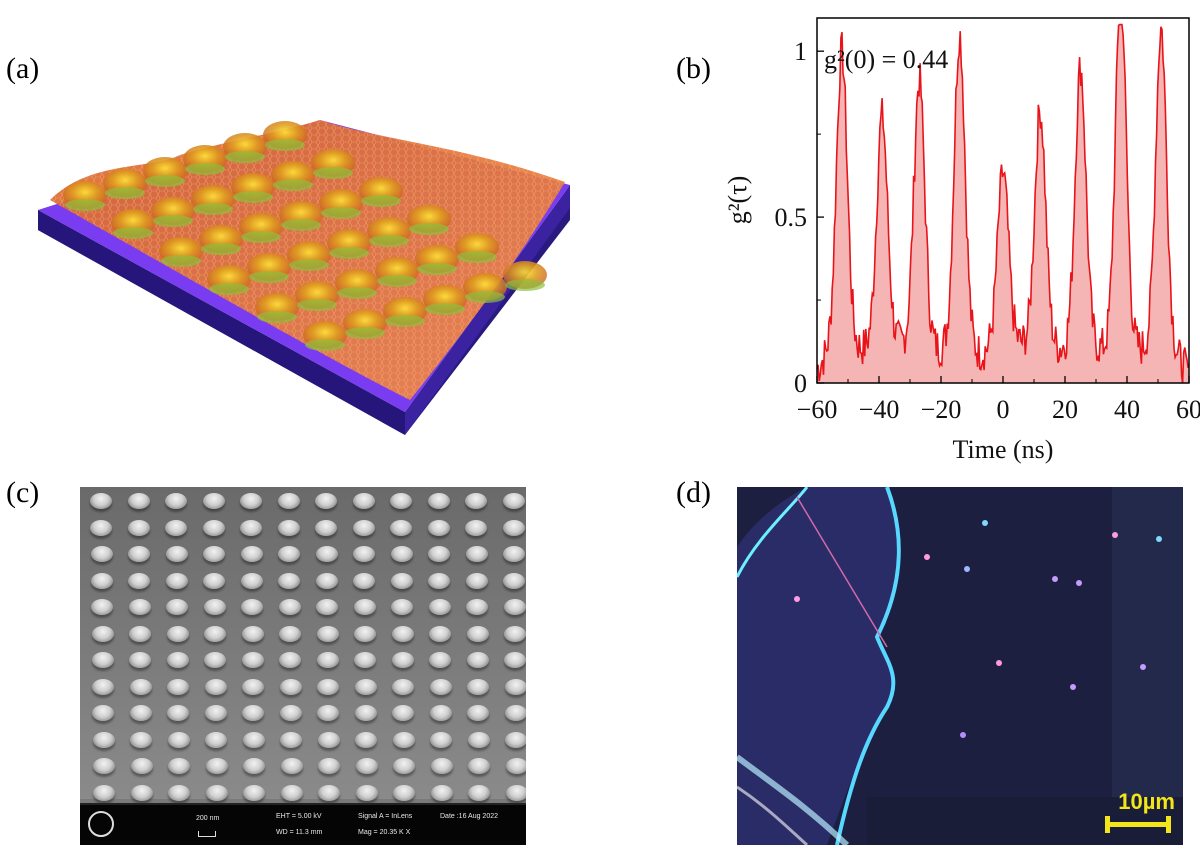 The image size is (1200, 860). I want to click on nanopillar-bumps, so click(305, 236).